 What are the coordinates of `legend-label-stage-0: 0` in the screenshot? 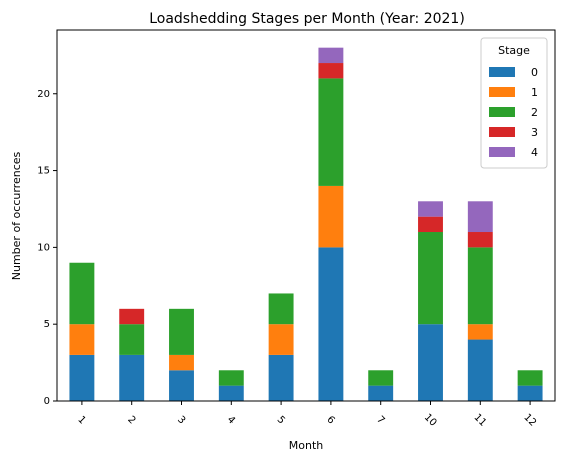 It's located at (534, 72).